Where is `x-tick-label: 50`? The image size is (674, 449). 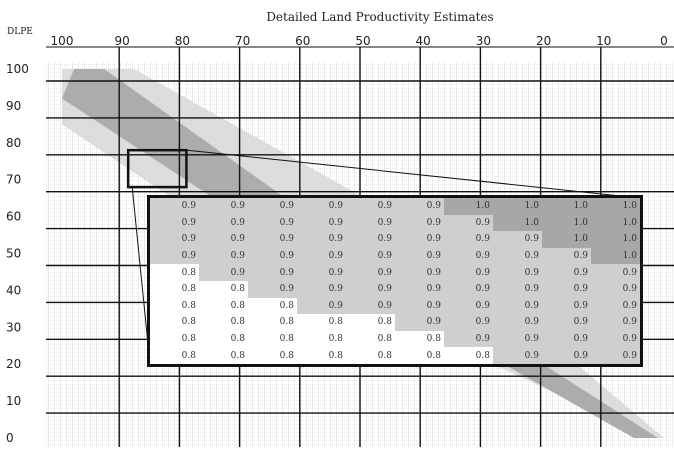 x-tick-label: 50 is located at coordinates (362, 41).